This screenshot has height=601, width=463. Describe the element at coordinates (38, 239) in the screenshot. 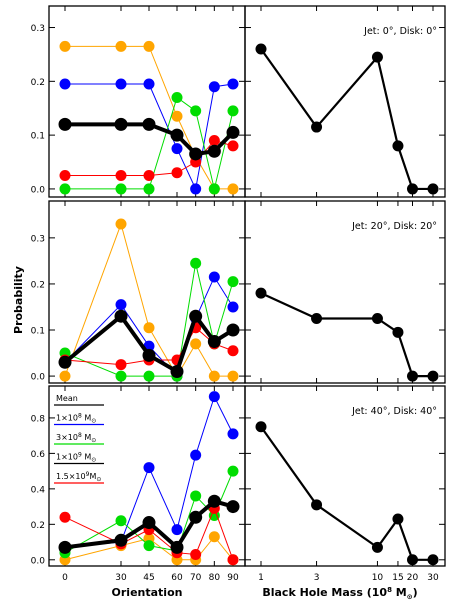

I see `y-tick-label: 0.3` at that location.